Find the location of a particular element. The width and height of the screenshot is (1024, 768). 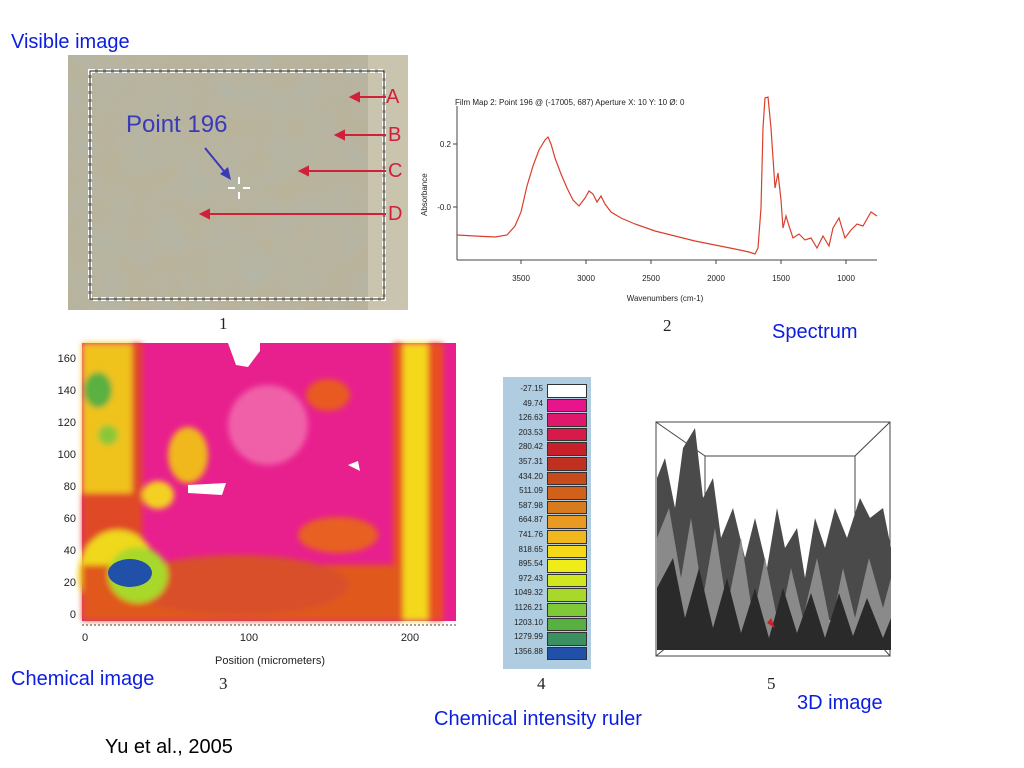

line-label-c: C is located at coordinates (395, 171).